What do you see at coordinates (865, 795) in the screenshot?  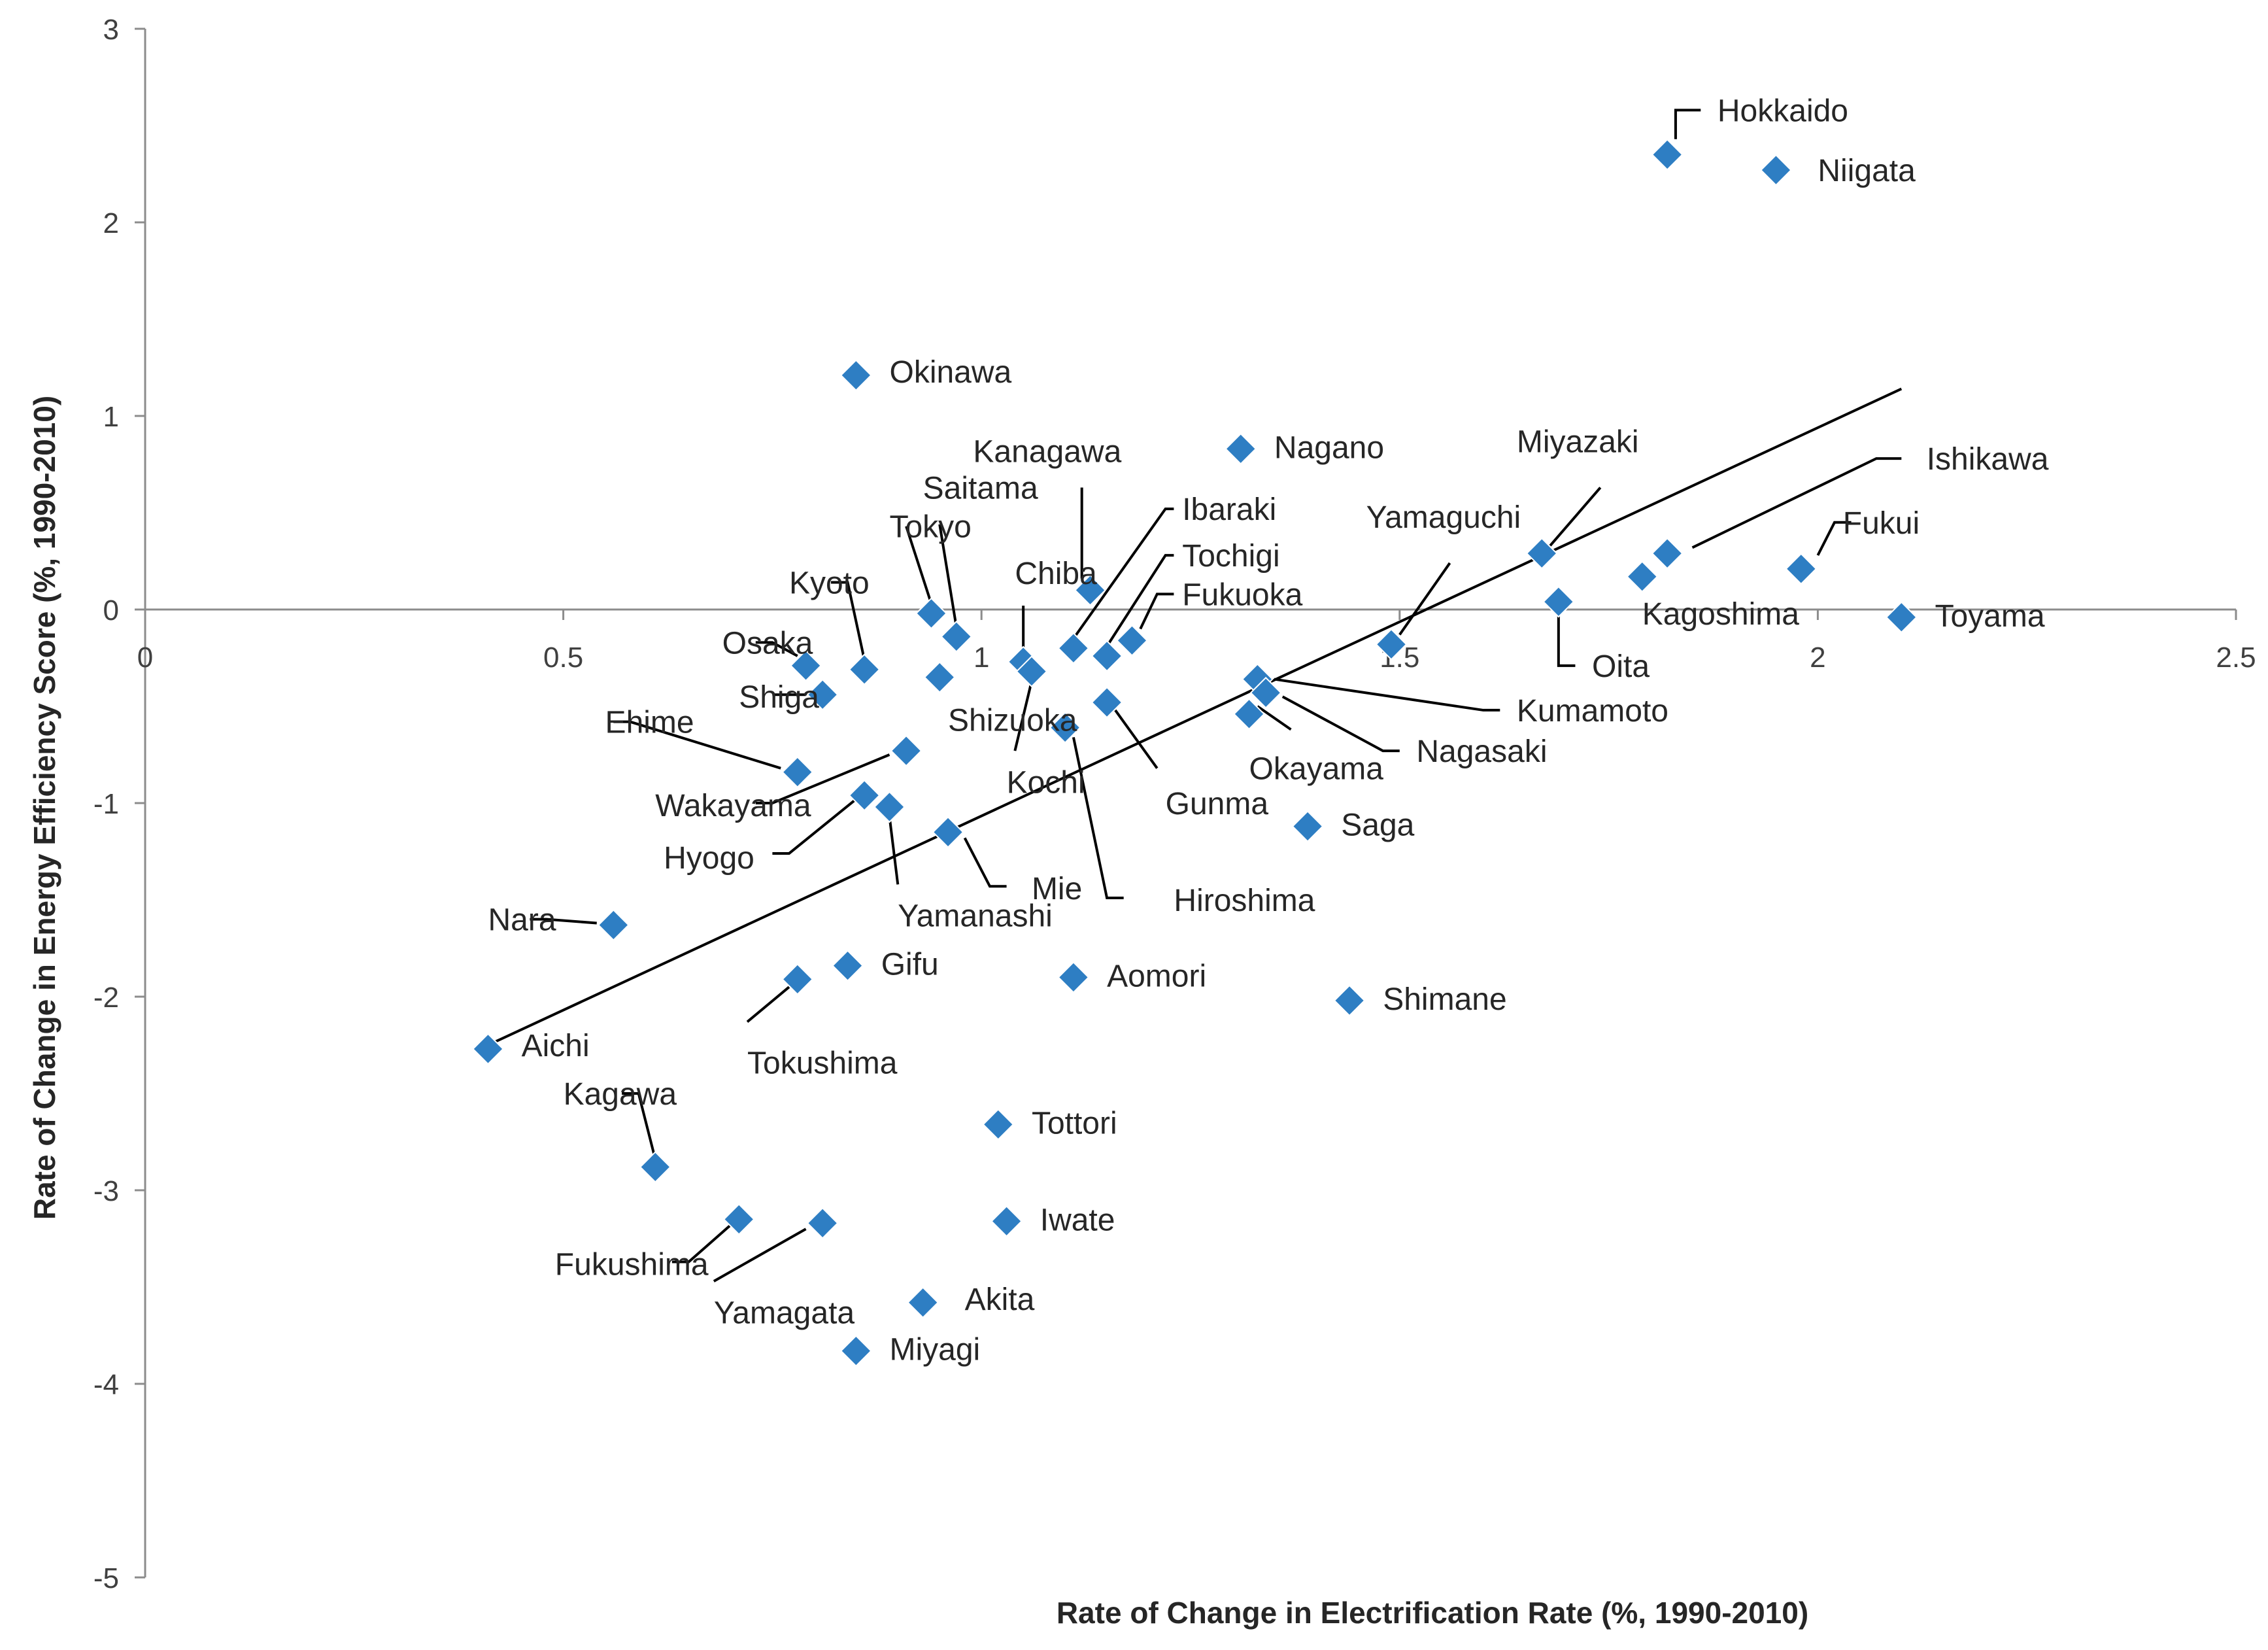 I see `point-hyogo` at bounding box center [865, 795].